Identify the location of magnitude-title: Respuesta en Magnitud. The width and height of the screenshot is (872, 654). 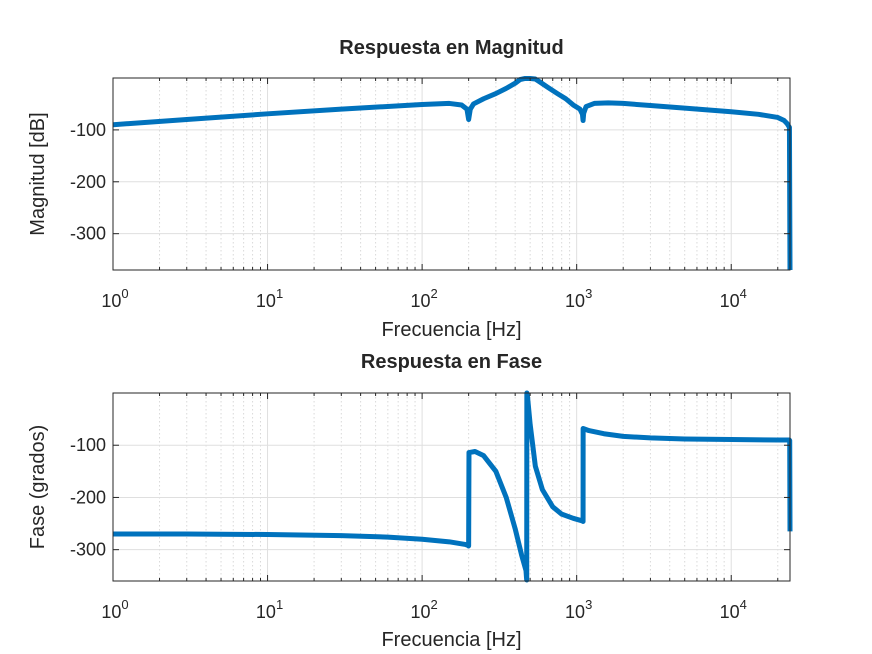
(451, 48).